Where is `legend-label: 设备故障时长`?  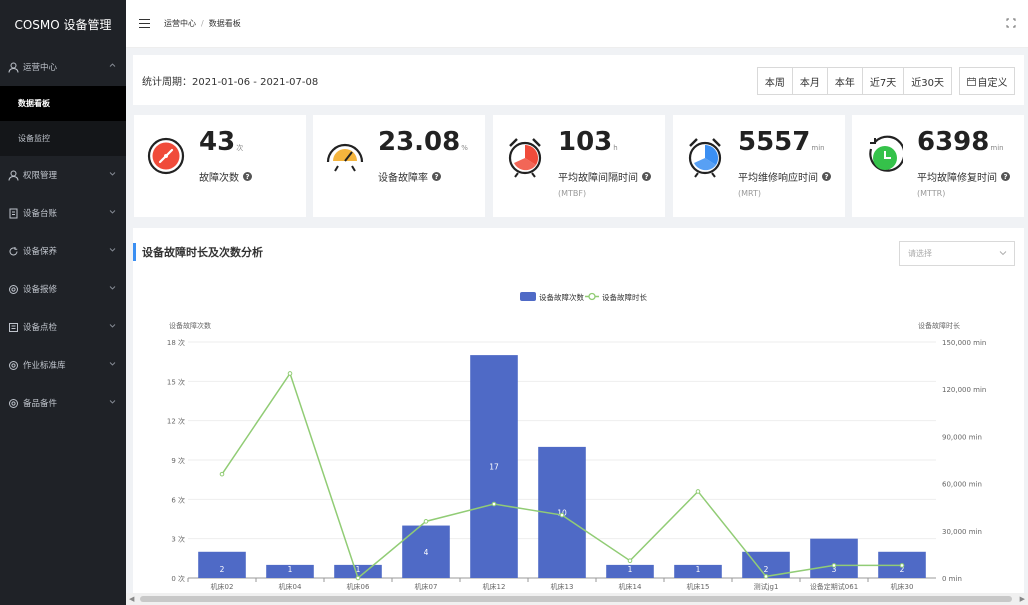
legend-label: 设备故障时长 is located at coordinates (624, 297).